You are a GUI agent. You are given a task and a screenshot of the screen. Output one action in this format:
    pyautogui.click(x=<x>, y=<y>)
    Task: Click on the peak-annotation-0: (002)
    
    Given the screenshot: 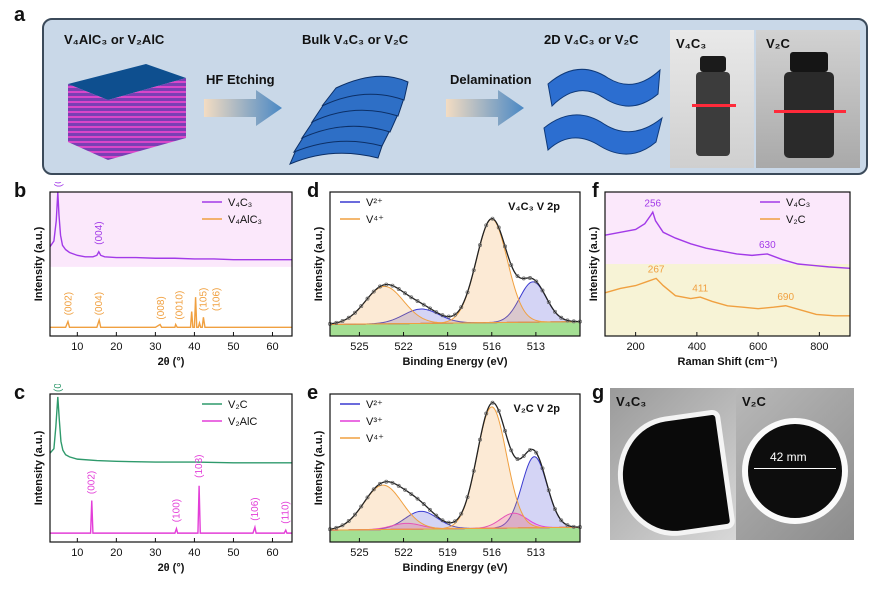 What is the action you would take?
    pyautogui.click(x=58, y=388)
    